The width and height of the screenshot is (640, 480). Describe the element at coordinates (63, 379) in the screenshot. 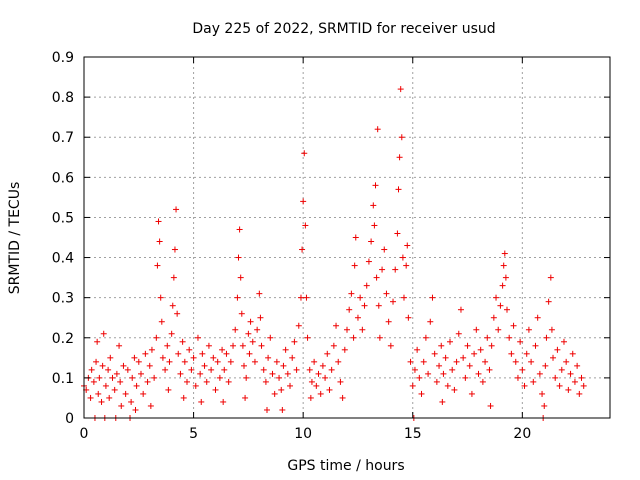

I see `y-tick-label: 0.1` at that location.